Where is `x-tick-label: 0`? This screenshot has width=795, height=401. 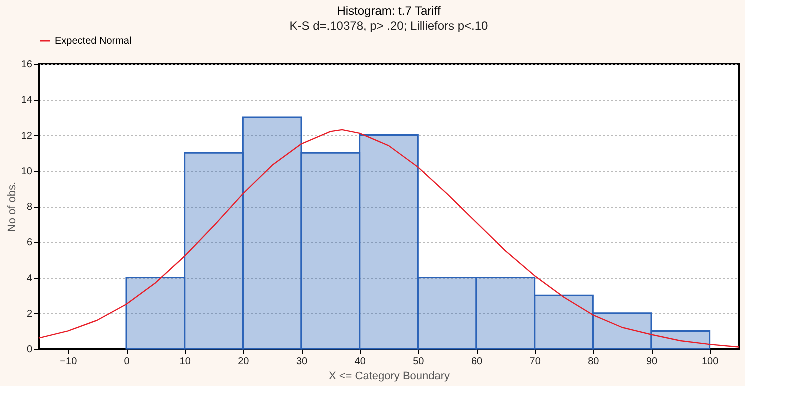
x-tick-label: 0 is located at coordinates (127, 362).